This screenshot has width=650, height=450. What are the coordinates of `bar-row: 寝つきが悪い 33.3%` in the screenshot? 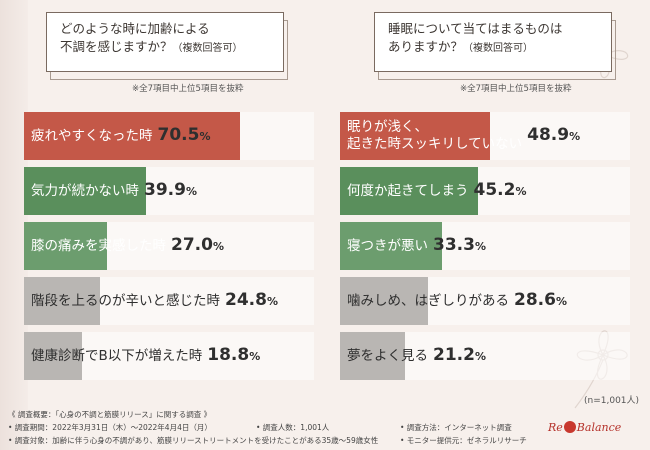 It's located at (490, 246).